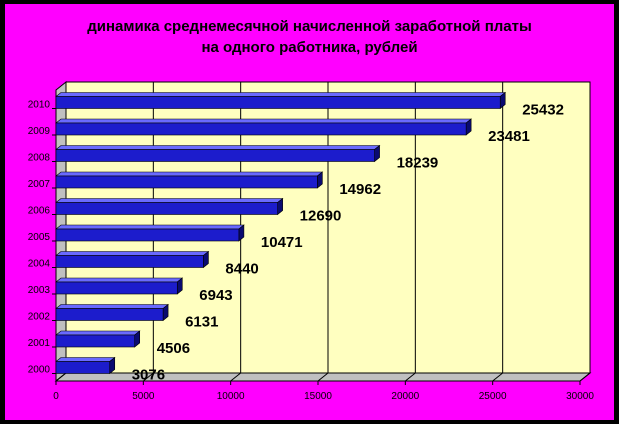 This screenshot has width=619, height=424. Describe the element at coordinates (493, 396) in the screenshot. I see `x-tick-label: 25000` at that location.